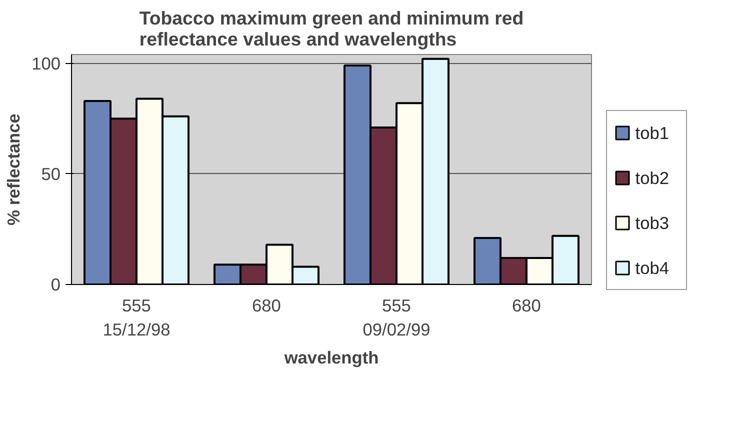 This screenshot has width=739, height=439. Describe the element at coordinates (652, 268) in the screenshot. I see `legend-label: tob4` at that location.